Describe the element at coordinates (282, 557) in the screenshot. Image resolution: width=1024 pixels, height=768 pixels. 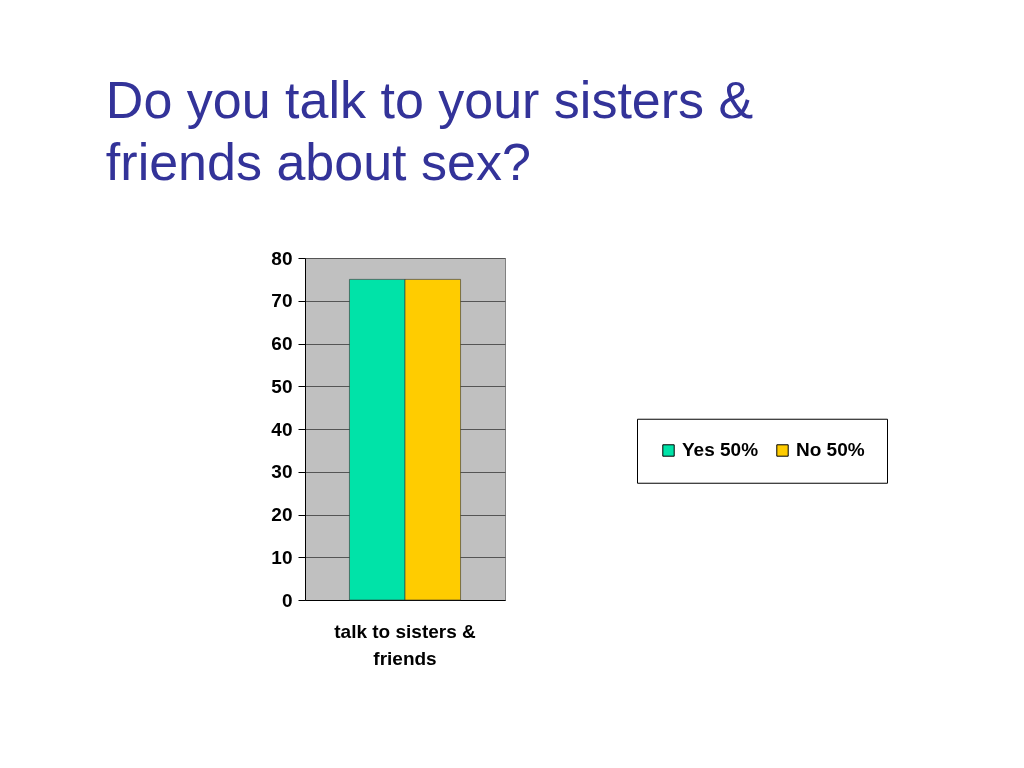
I see `y-tick-label: 10` at that location.